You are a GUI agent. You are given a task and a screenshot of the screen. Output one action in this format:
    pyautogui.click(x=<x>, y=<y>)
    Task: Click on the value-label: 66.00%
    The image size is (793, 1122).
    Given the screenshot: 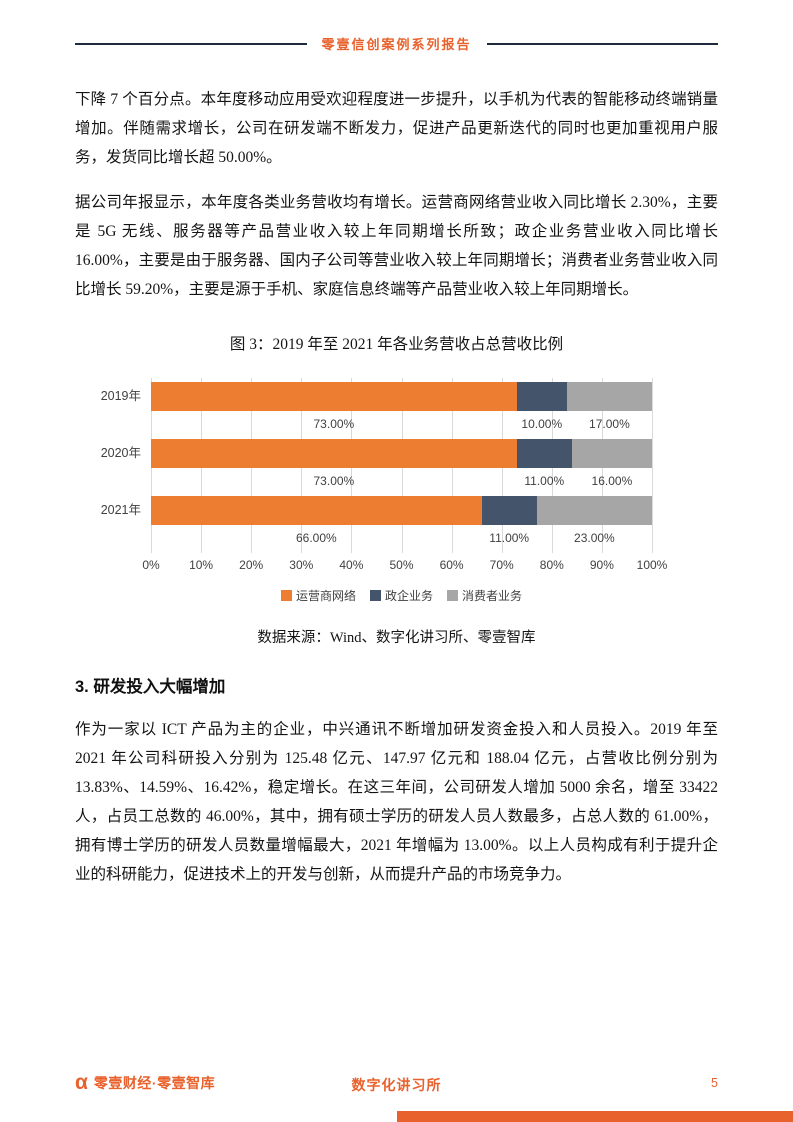 What is the action you would take?
    pyautogui.click(x=316, y=538)
    